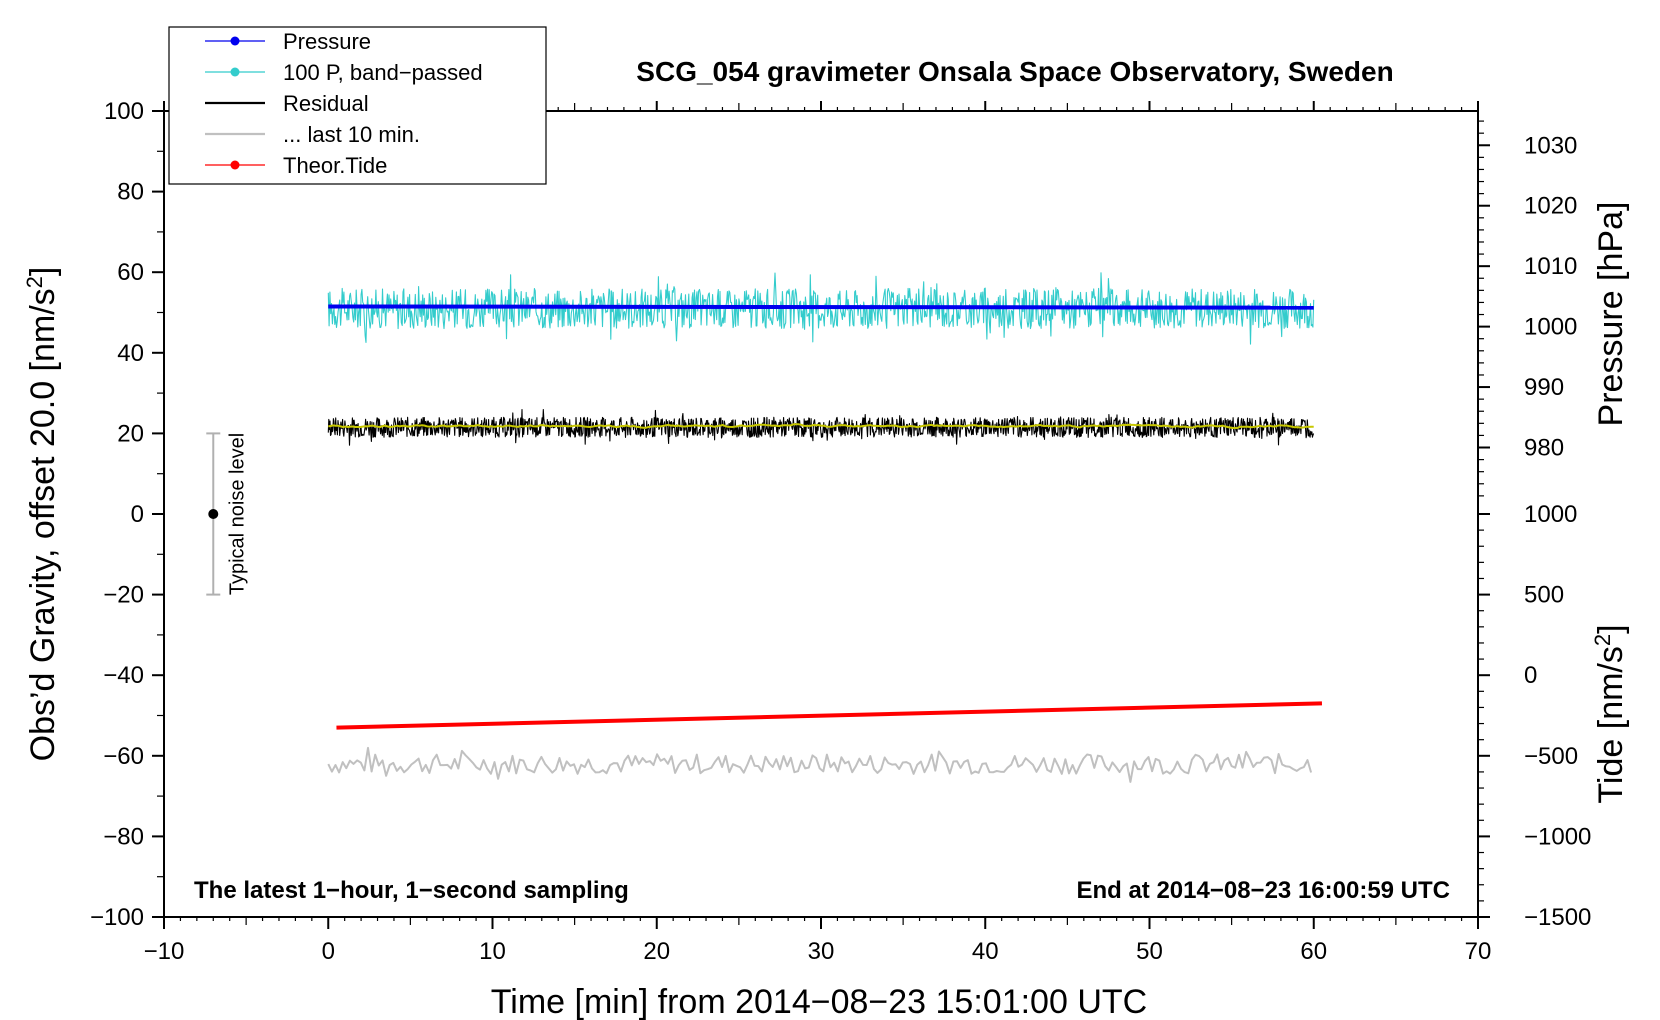  What do you see at coordinates (42, 514) in the screenshot?
I see `y-axis-title-left: Obs’d Gravity, offset 20.0 [nm/s2]` at bounding box center [42, 514].